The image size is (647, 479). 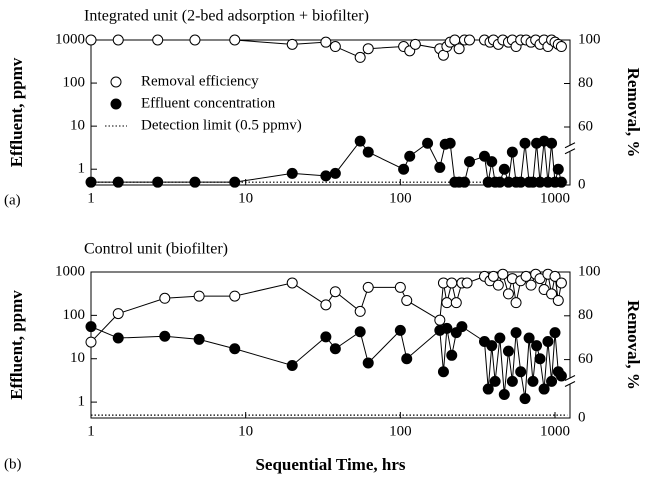 What do you see at coordinates (82, 402) in the screenshot?
I see `y-tick-label: 1` at bounding box center [82, 402].